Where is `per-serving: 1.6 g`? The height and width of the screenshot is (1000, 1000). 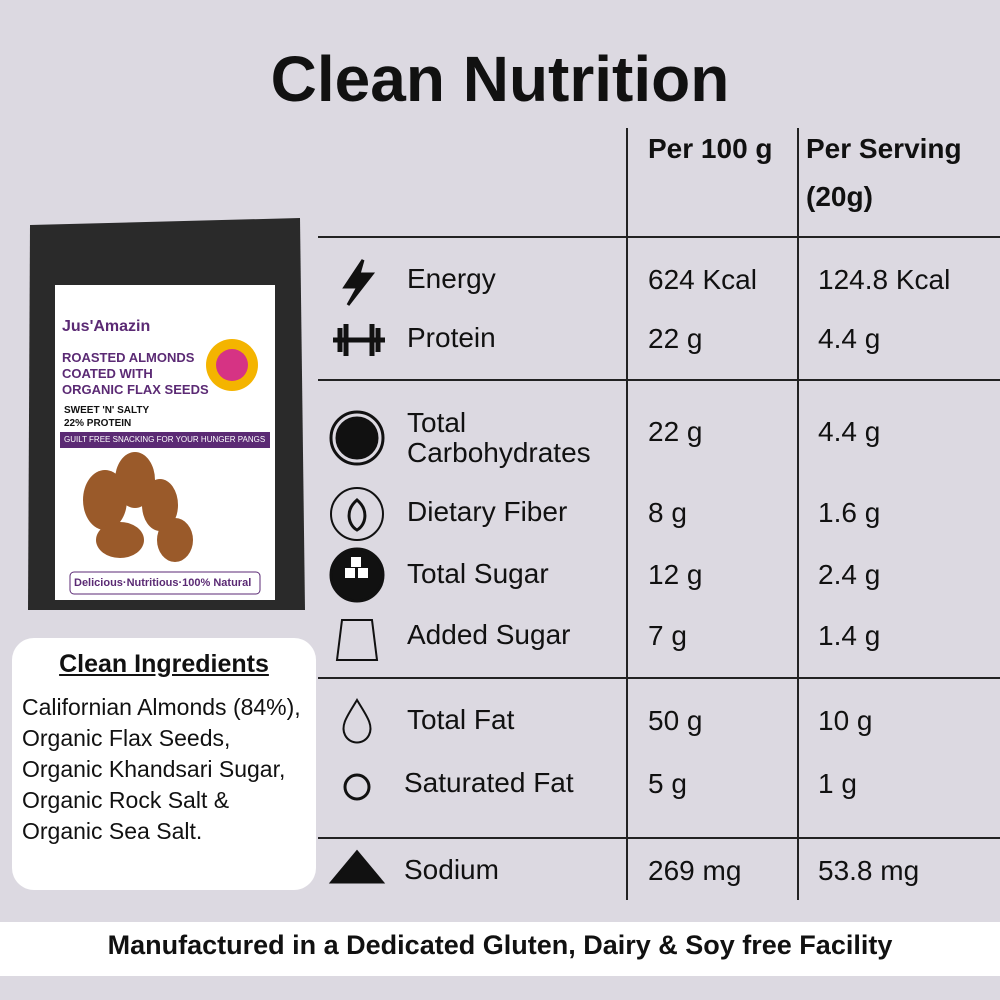 per-serving: 1.6 g is located at coordinates (849, 512).